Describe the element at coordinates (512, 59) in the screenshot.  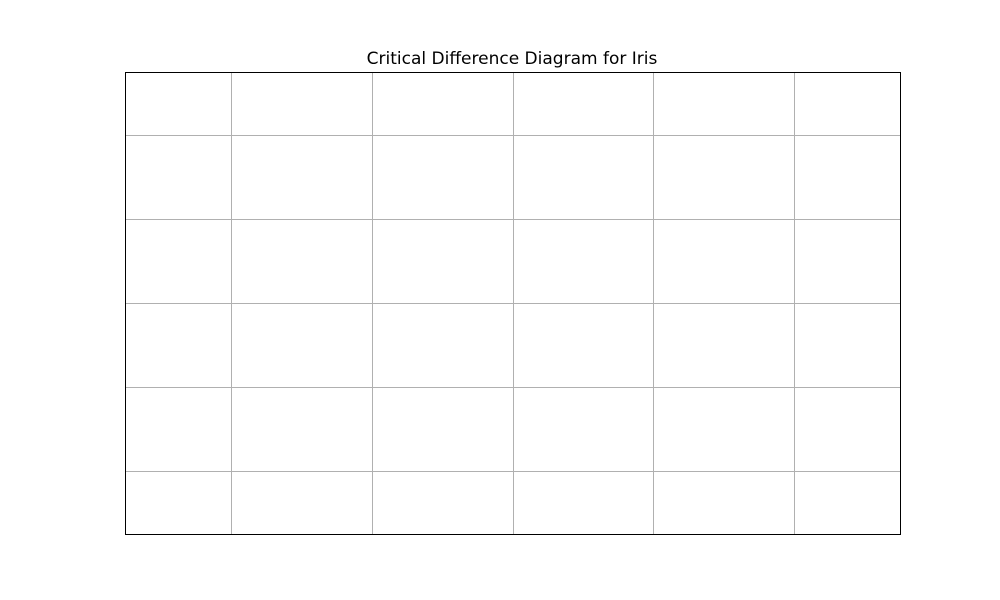
I see `chart-title: Critical Difference Diagram for Iris` at that location.